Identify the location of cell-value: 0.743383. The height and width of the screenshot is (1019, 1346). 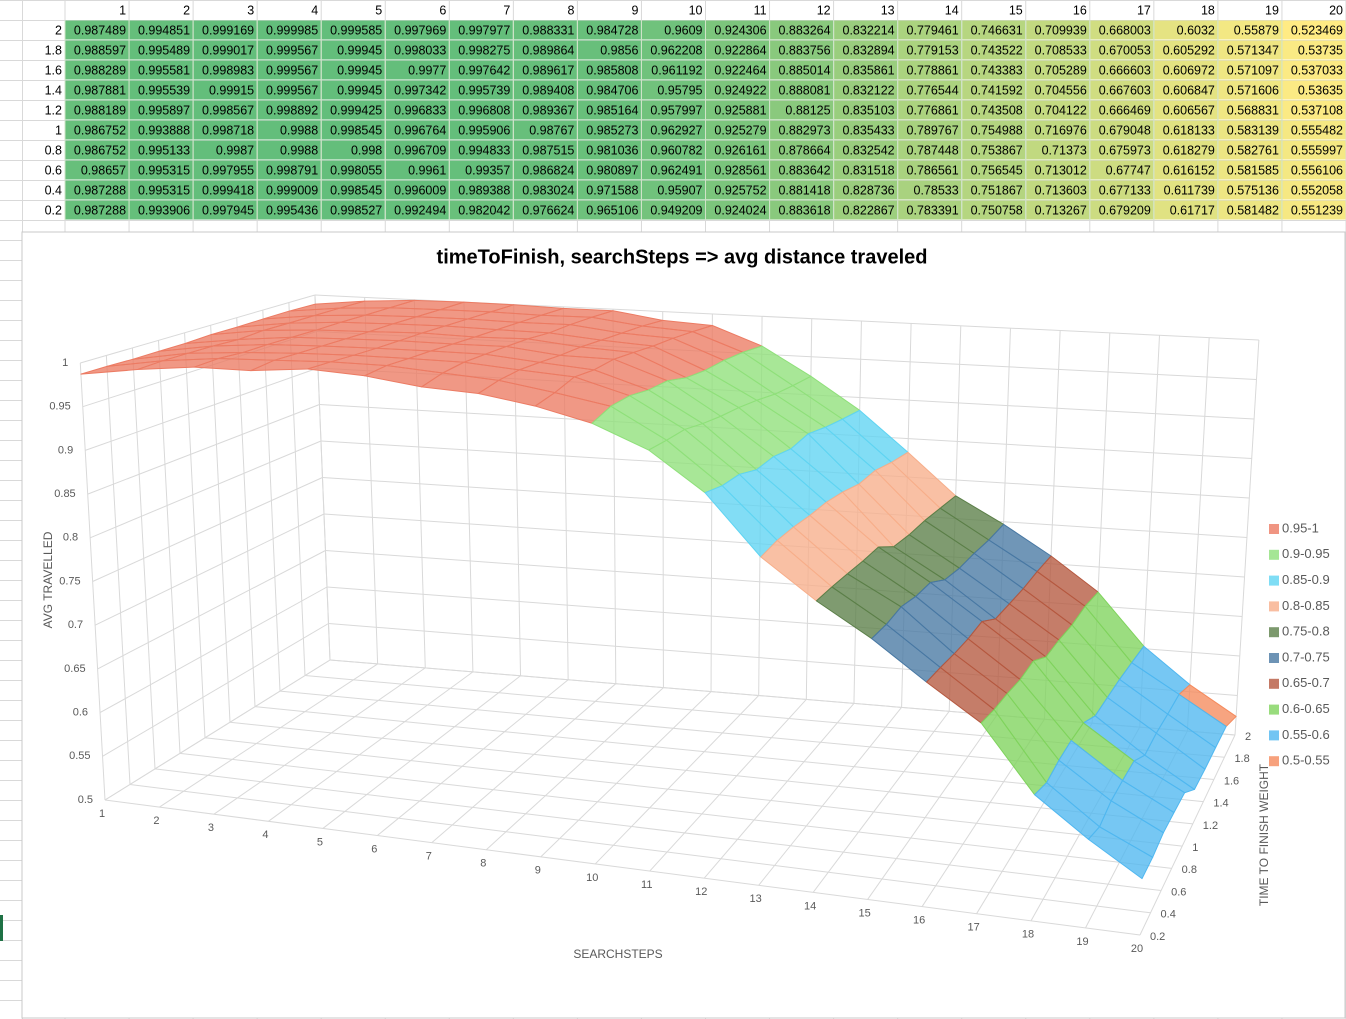
(997, 70).